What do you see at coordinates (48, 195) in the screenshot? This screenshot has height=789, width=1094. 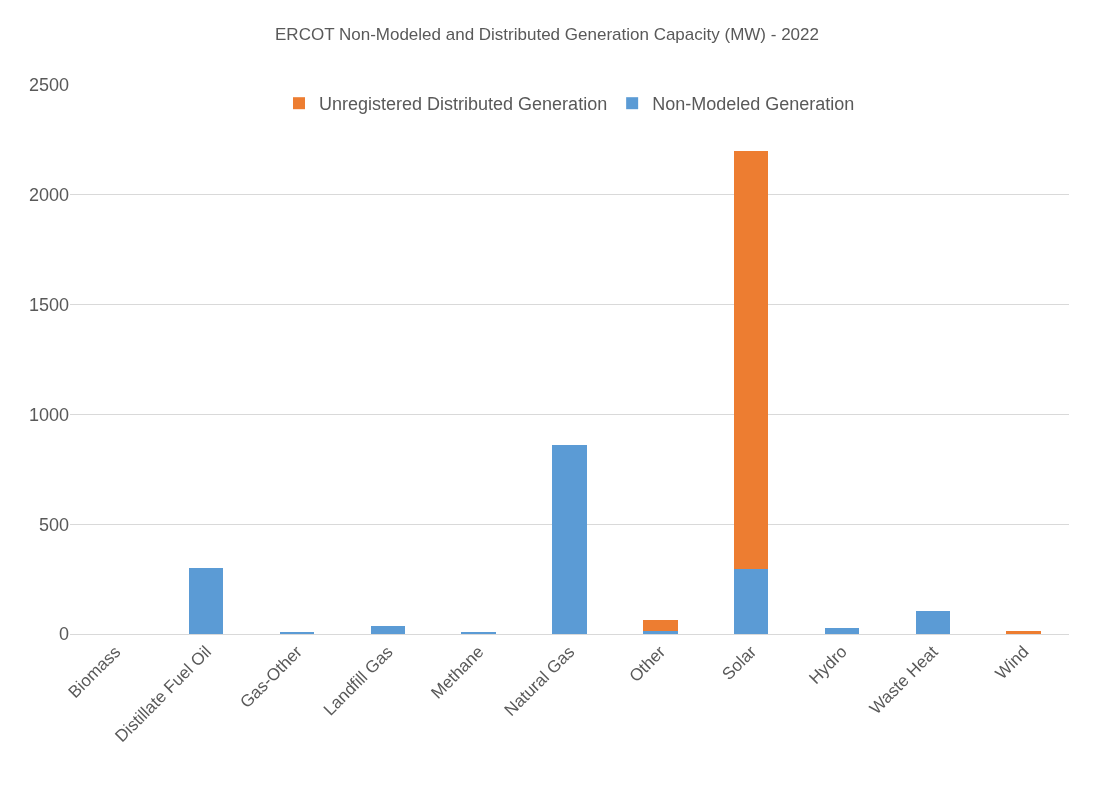 I see `y-tick-label: 2000` at bounding box center [48, 195].